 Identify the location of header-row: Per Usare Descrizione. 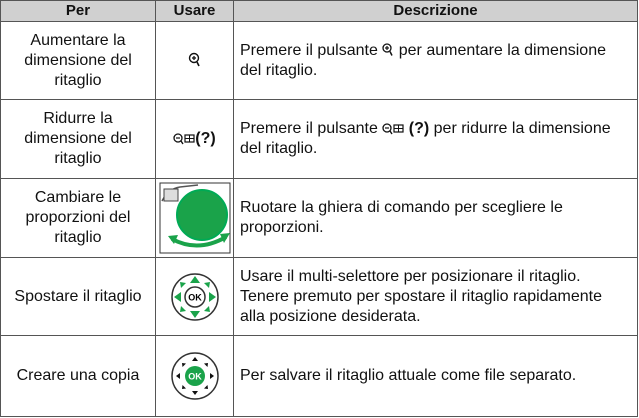
(319, 11).